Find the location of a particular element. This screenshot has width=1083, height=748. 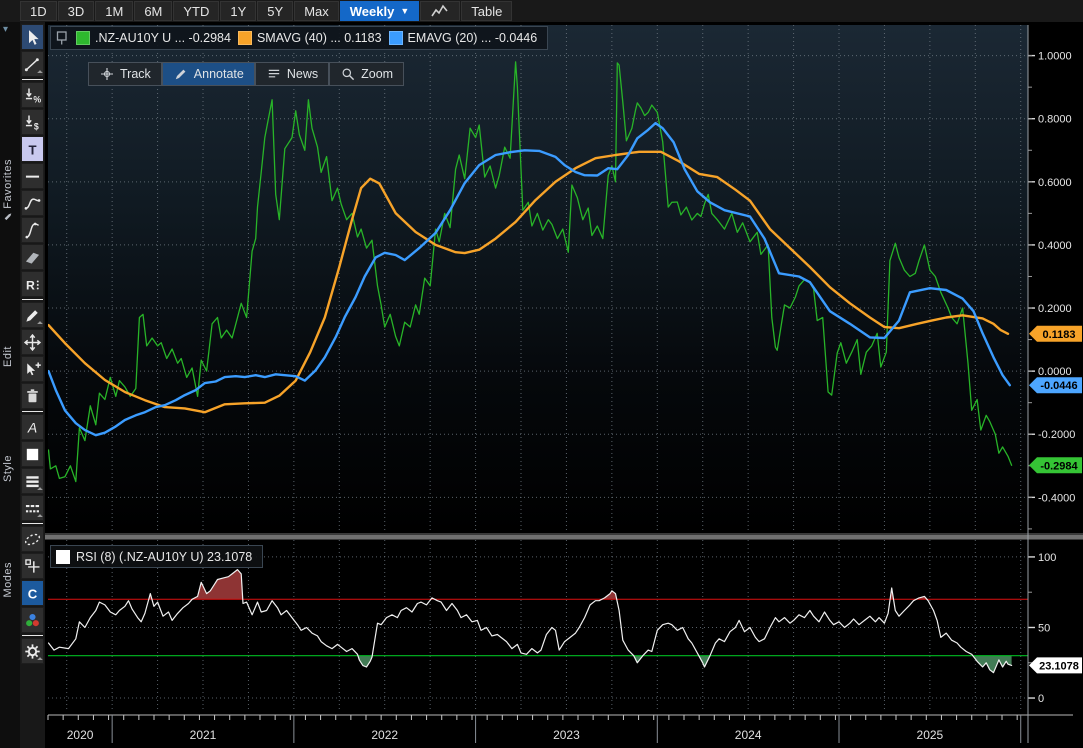

rsi-axis-label: 100 is located at coordinates (1047, 558).